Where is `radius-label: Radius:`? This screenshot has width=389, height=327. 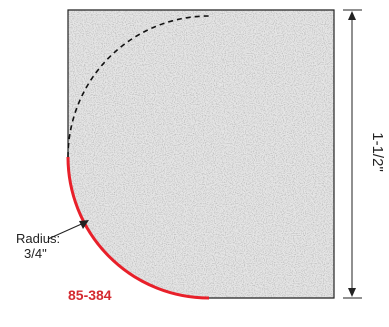
radius-label: Radius: is located at coordinates (38, 238).